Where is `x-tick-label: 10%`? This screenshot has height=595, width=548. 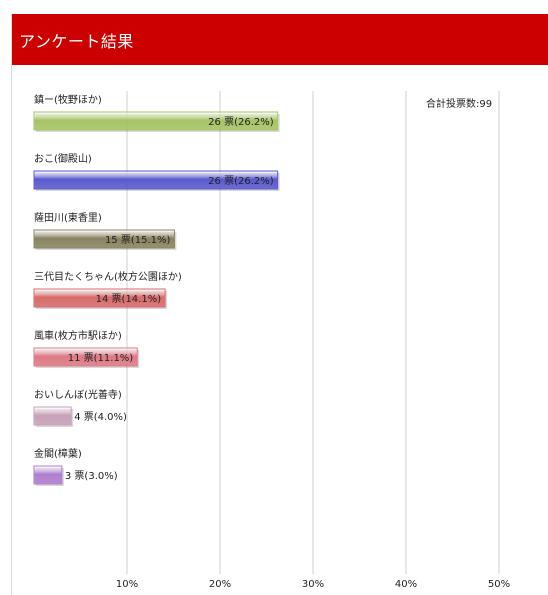 x-tick-label: 10% is located at coordinates (127, 584).